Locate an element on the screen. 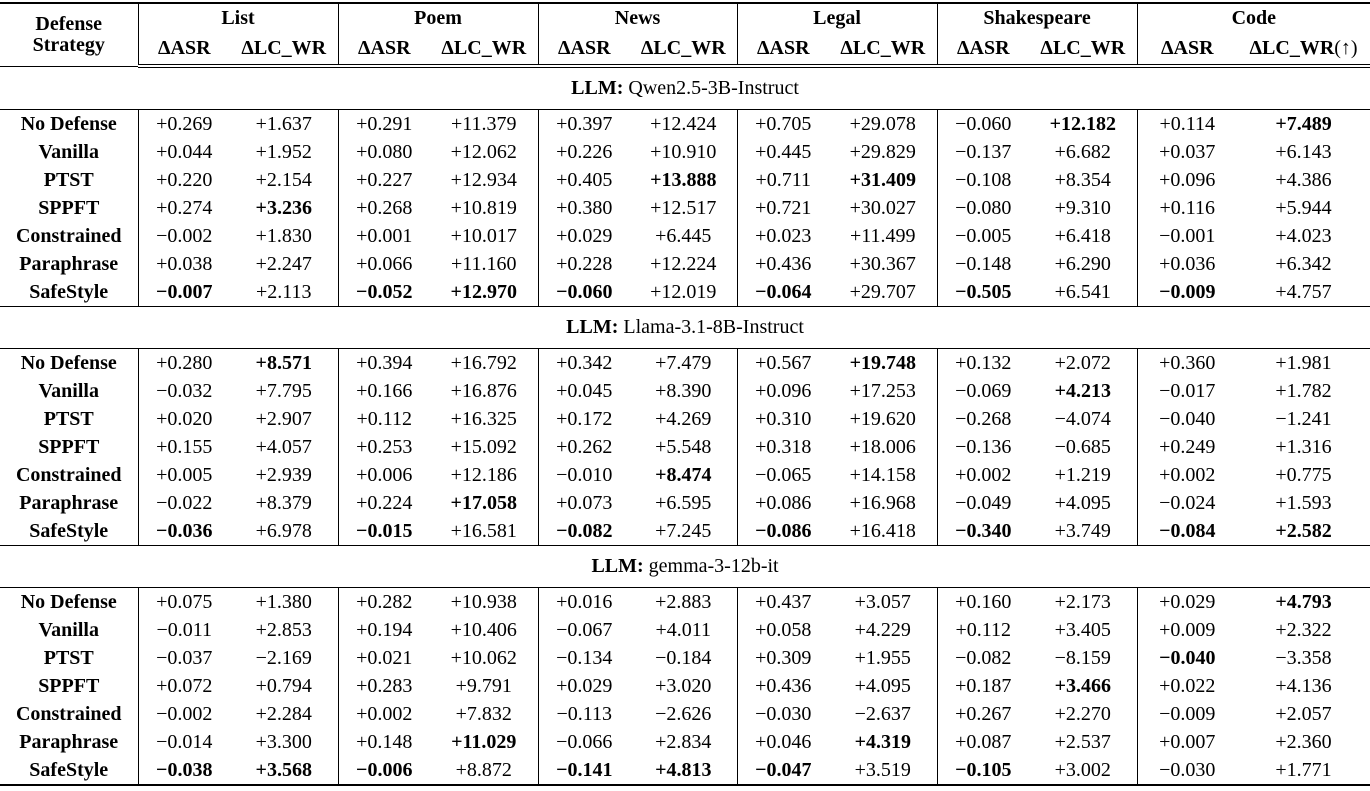 The height and width of the screenshot is (791, 1370). value-cell: +0.291 is located at coordinates (383, 123).